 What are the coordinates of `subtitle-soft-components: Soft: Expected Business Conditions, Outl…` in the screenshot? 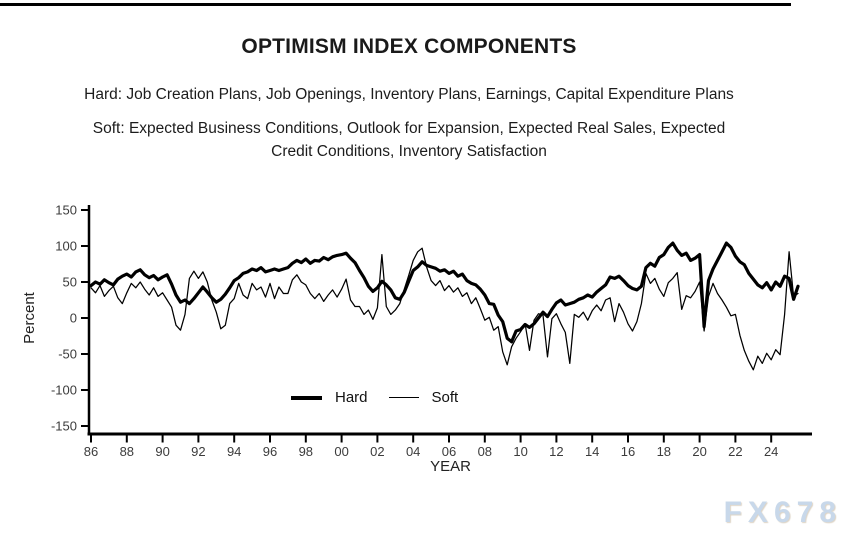 It's located at (409, 140).